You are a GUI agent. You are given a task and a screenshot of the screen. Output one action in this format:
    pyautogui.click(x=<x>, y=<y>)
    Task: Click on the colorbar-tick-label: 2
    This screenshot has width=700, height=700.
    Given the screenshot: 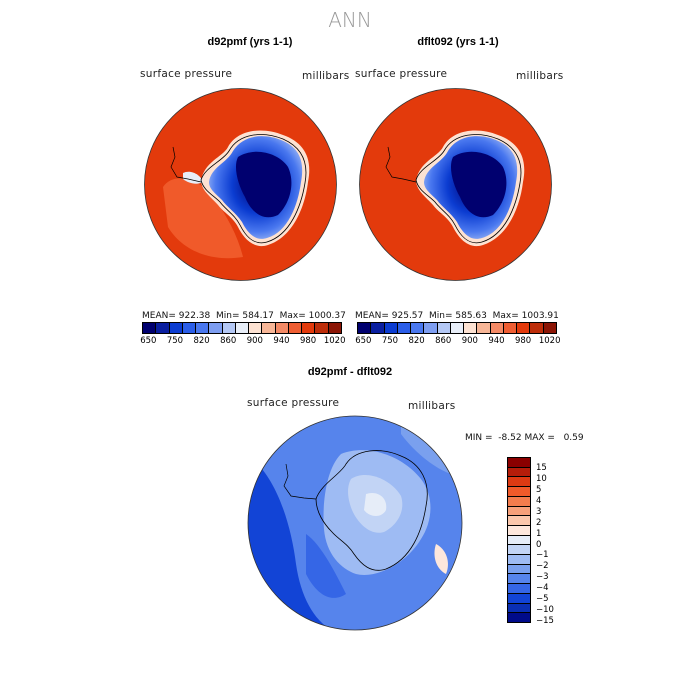 What is the action you would take?
    pyautogui.click(x=539, y=522)
    